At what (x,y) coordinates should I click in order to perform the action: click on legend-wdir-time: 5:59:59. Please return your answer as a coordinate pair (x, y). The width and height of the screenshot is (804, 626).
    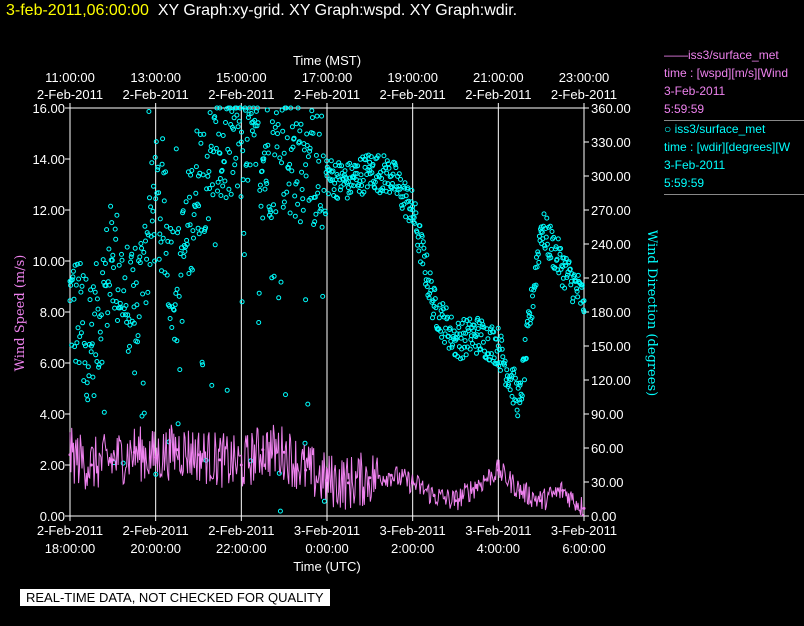
    Looking at the image, I should click on (684, 183).